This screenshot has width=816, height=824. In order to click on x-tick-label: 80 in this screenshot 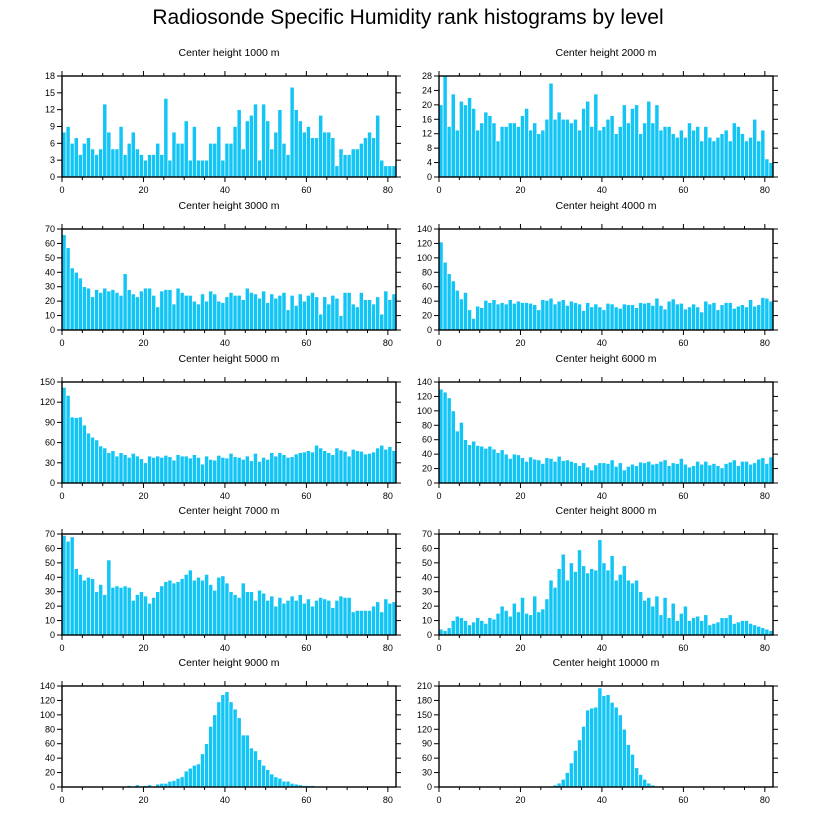, I will do `click(765, 343)`.